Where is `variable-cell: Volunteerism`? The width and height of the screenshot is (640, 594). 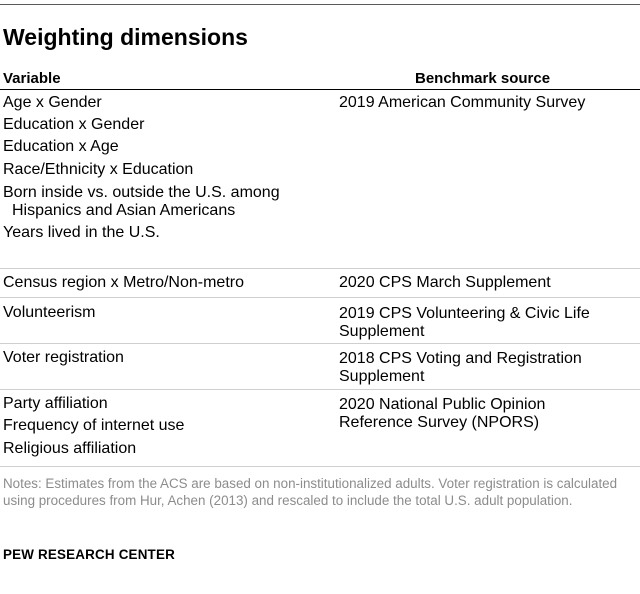
variable-cell: Volunteerism is located at coordinates (49, 312).